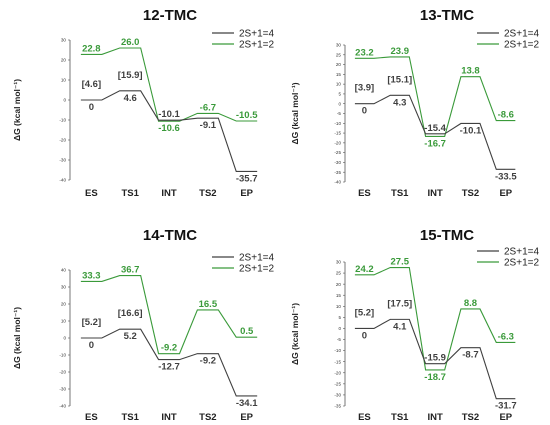 This screenshot has height=425, width=550. I want to click on chart-title: 12-TMC, so click(170, 15).